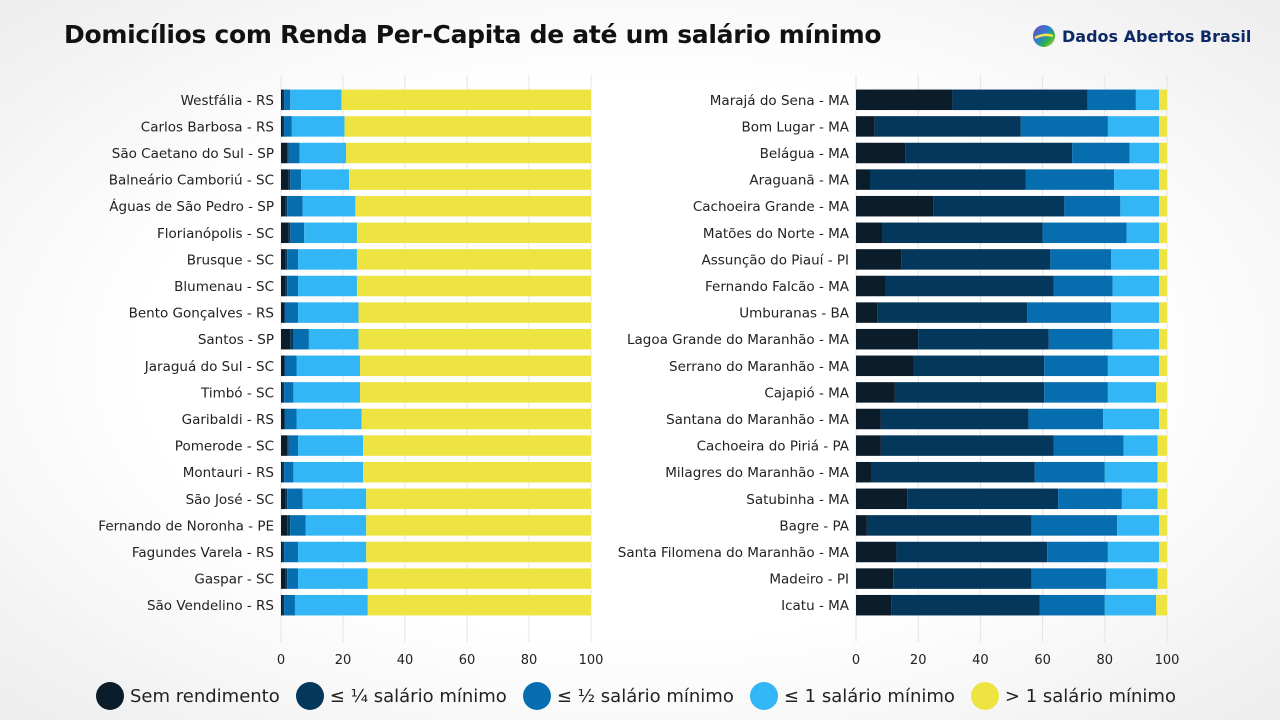  Describe the element at coordinates (815, 606) in the screenshot. I see `category-label: Icatu - MA` at that location.